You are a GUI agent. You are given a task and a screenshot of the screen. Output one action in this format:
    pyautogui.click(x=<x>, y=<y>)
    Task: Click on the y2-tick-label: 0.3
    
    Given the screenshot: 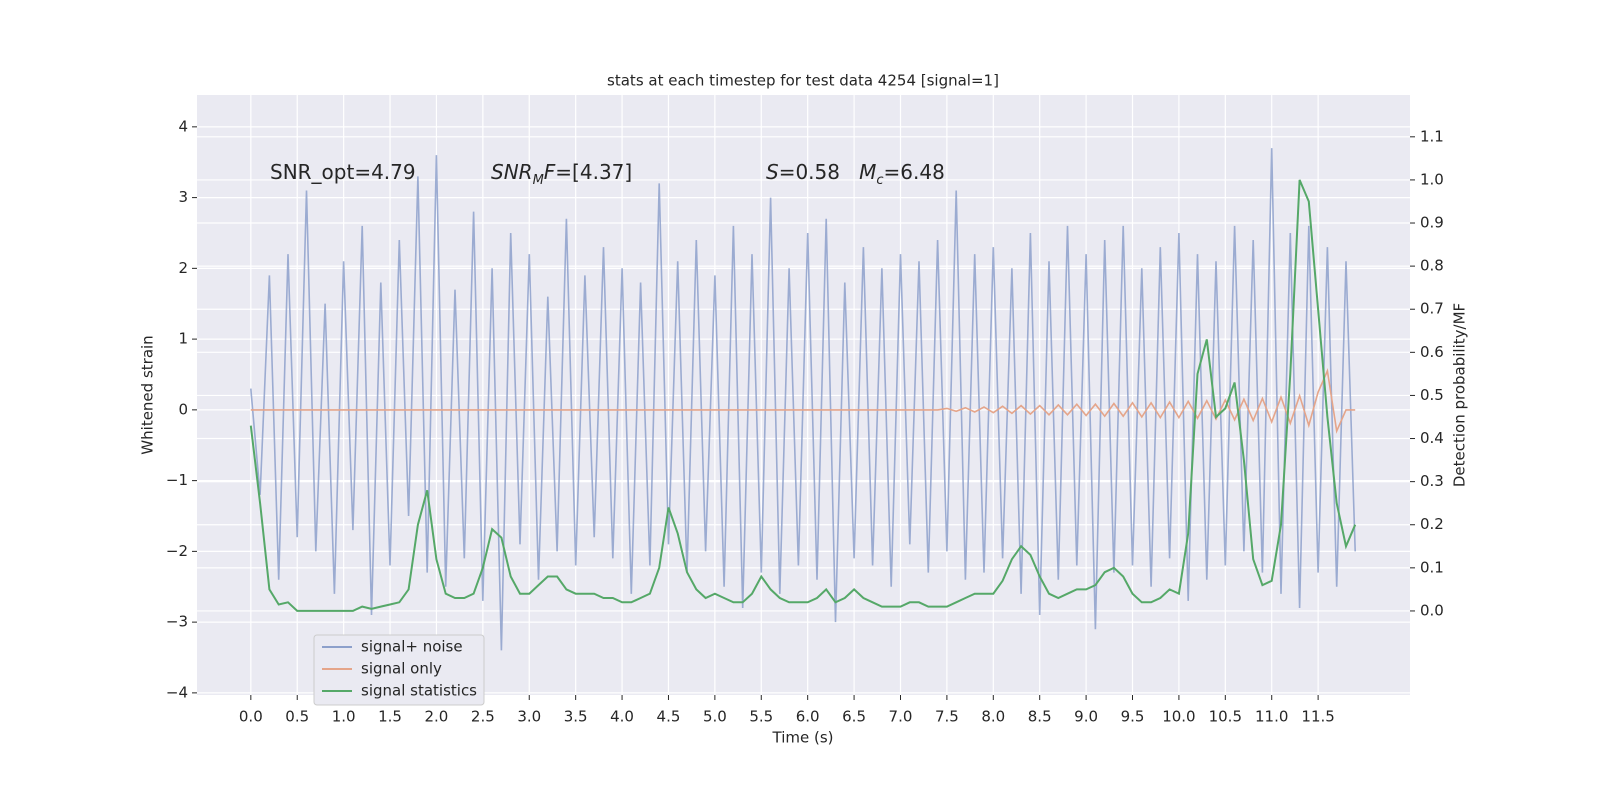 What is the action you would take?
    pyautogui.click(x=1432, y=481)
    